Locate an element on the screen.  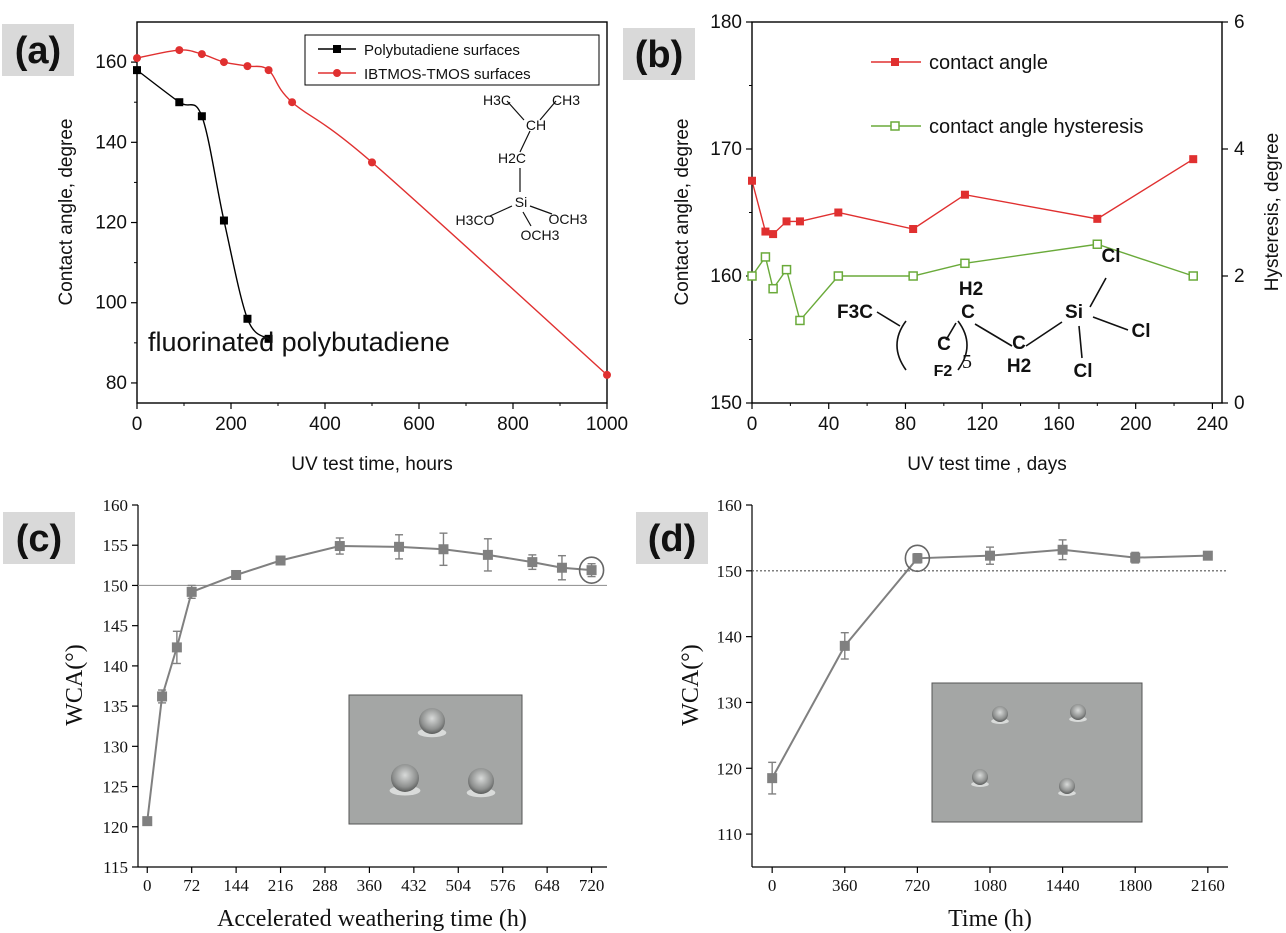
x-tick-label: 160 is located at coordinates (1059, 424).